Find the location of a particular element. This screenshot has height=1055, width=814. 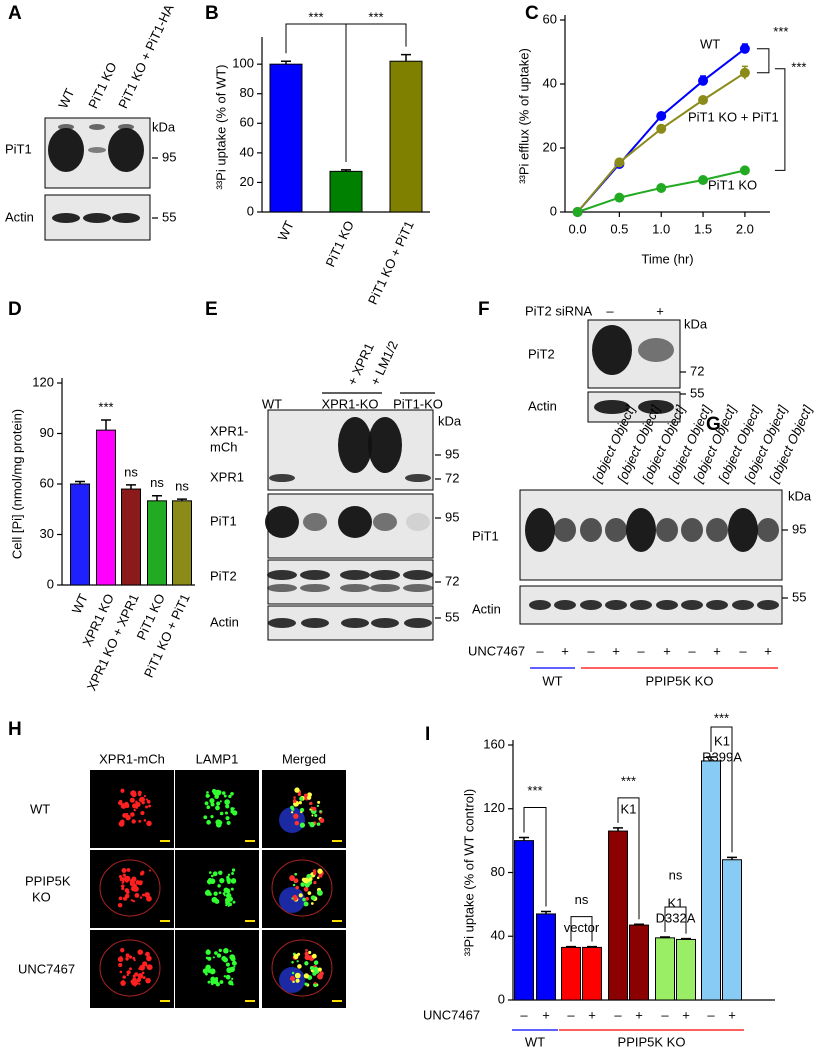

column-label: Merged is located at coordinates (304, 758).